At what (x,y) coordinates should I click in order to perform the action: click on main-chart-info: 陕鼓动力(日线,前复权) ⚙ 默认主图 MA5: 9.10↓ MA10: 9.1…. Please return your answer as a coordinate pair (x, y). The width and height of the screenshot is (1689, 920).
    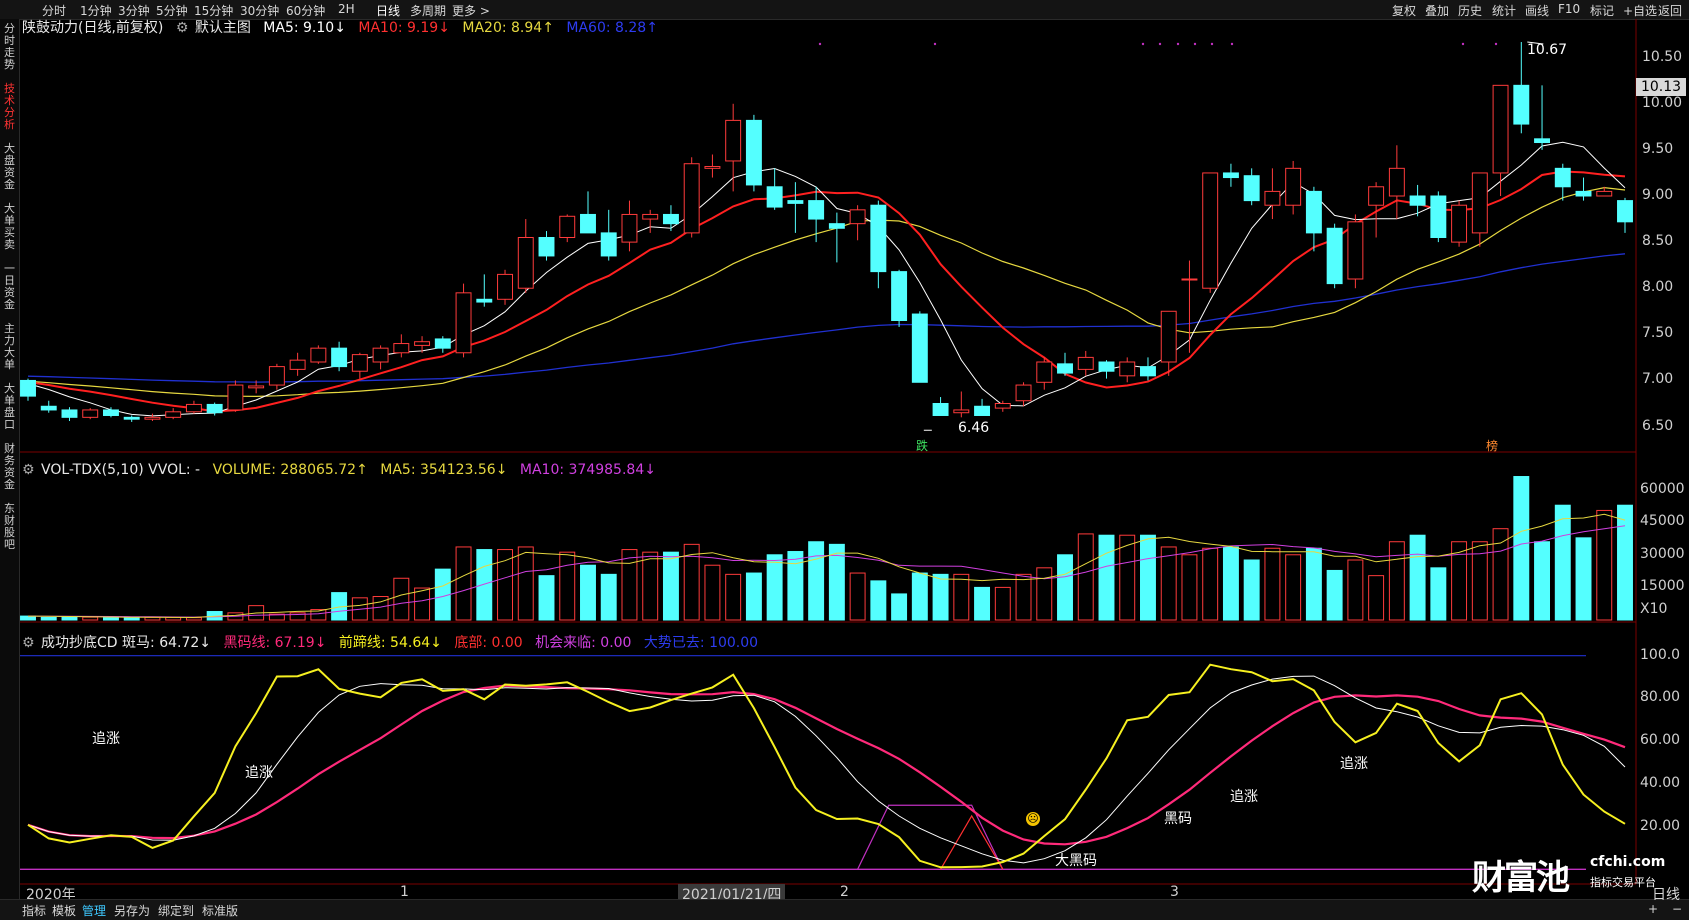
    Looking at the image, I should click on (344, 27).